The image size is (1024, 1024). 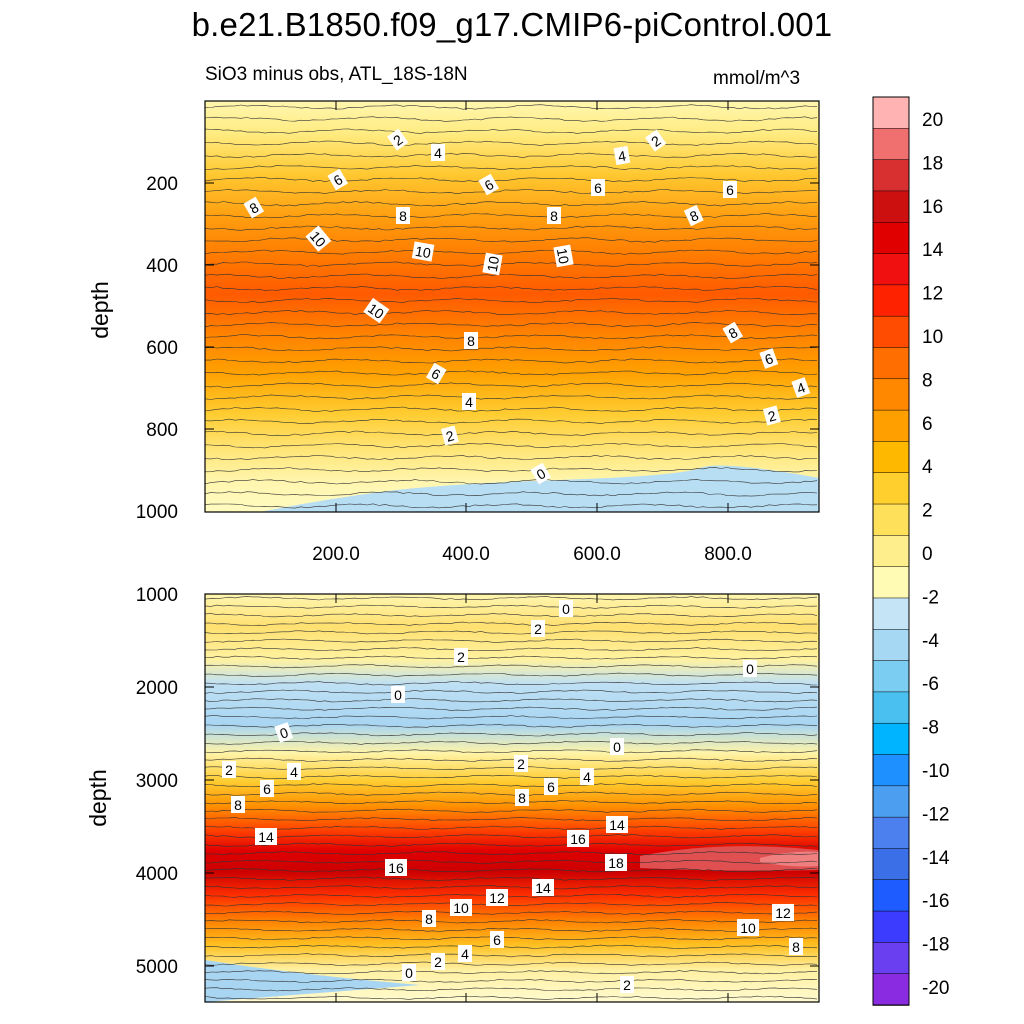 What do you see at coordinates (935, 771) in the screenshot?
I see `colorbar-label: -10` at bounding box center [935, 771].